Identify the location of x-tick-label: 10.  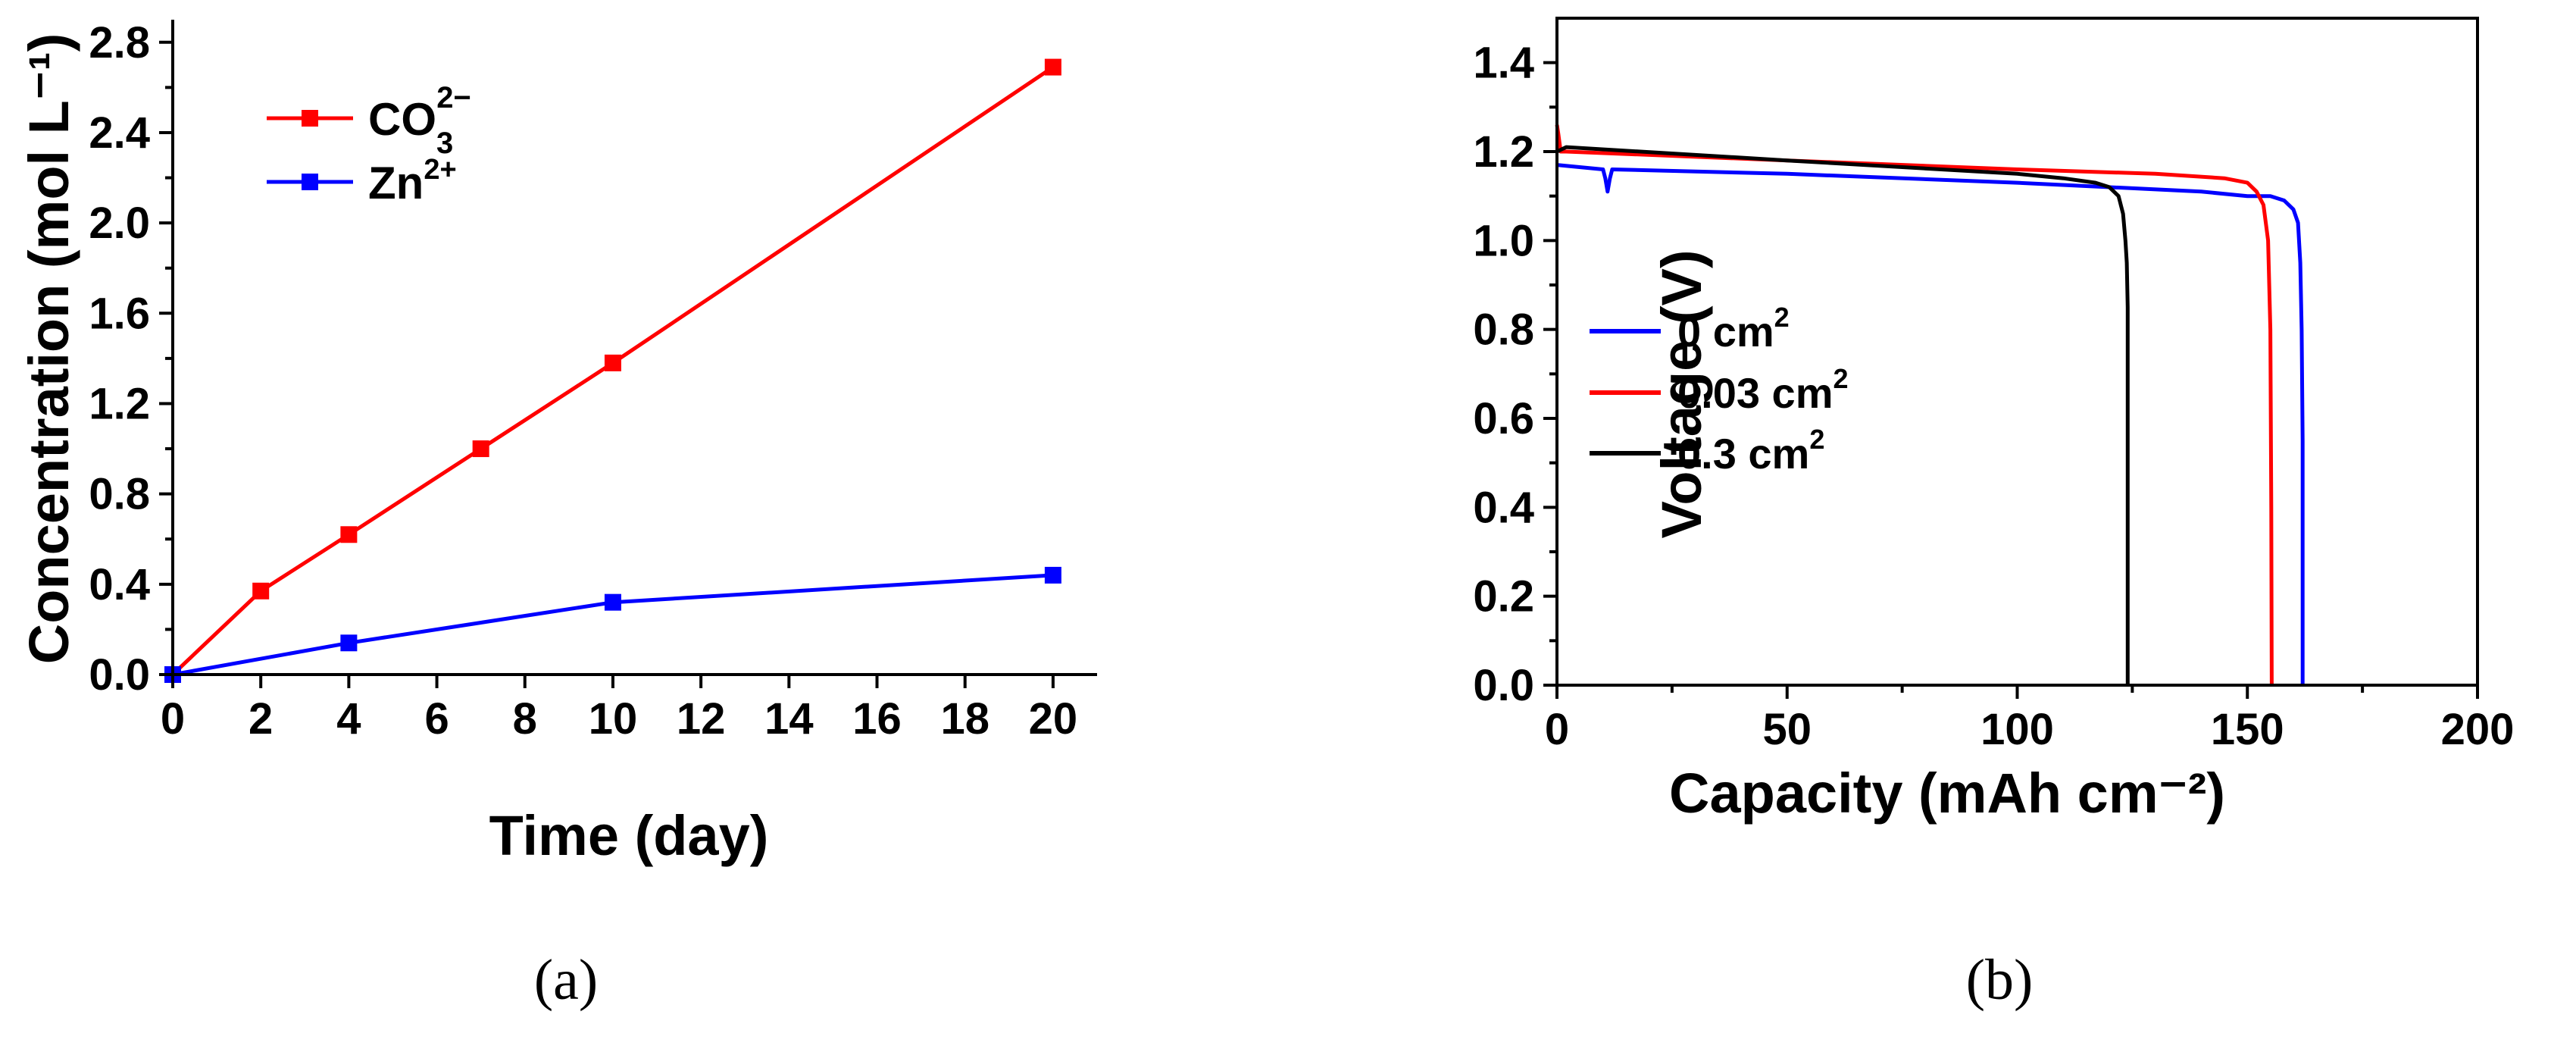
(614, 719).